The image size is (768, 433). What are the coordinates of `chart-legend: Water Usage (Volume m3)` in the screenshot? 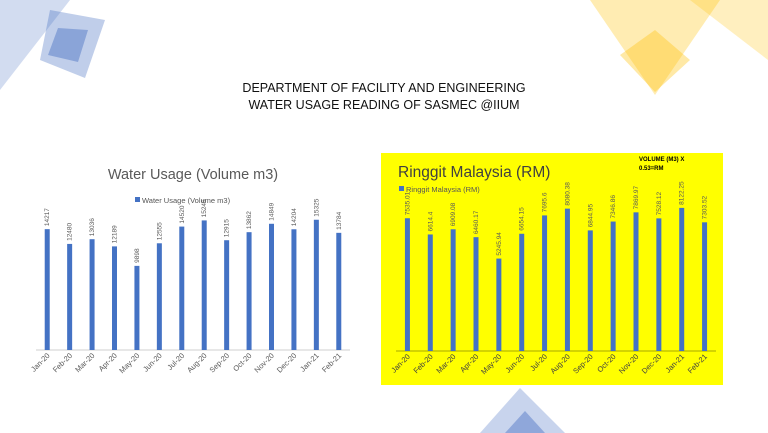 It's located at (183, 200).